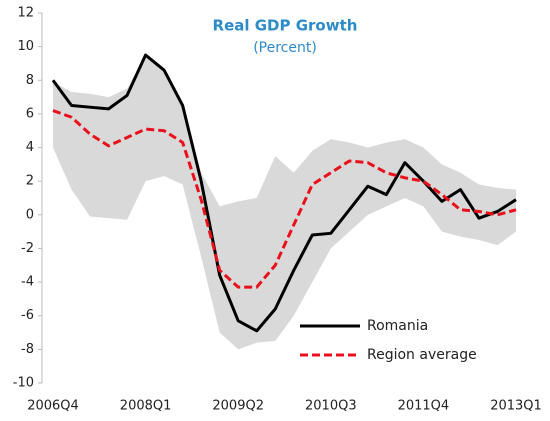 Image resolution: width=550 pixels, height=421 pixels. Describe the element at coordinates (30, 181) in the screenshot. I see `y-tick-label: 2` at that location.